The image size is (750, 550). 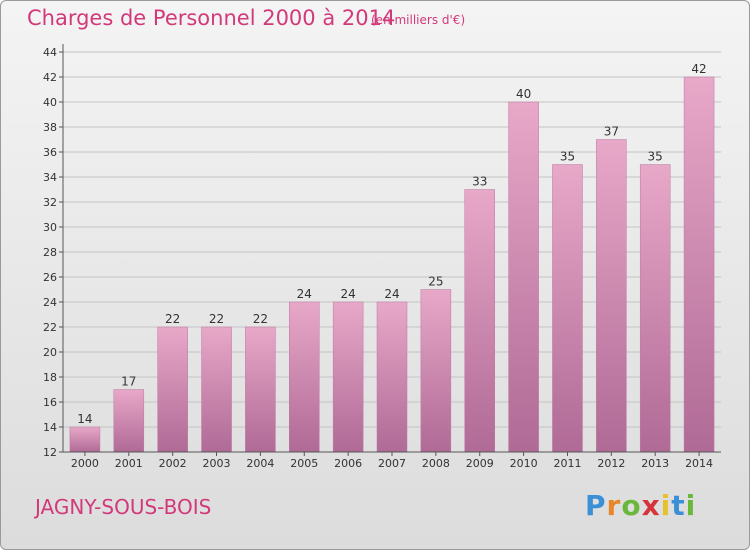 What do you see at coordinates (655, 463) in the screenshot?
I see `x-tick-label: 2013` at bounding box center [655, 463].